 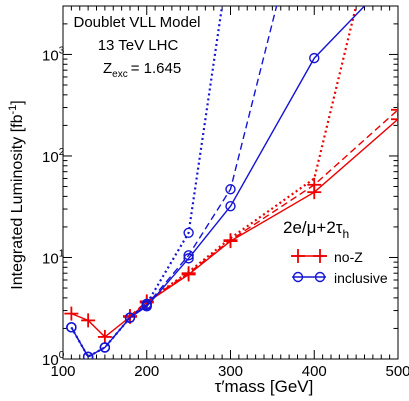 I want to click on legend-title: 2e/μ+2τh, so click(x=316, y=229).